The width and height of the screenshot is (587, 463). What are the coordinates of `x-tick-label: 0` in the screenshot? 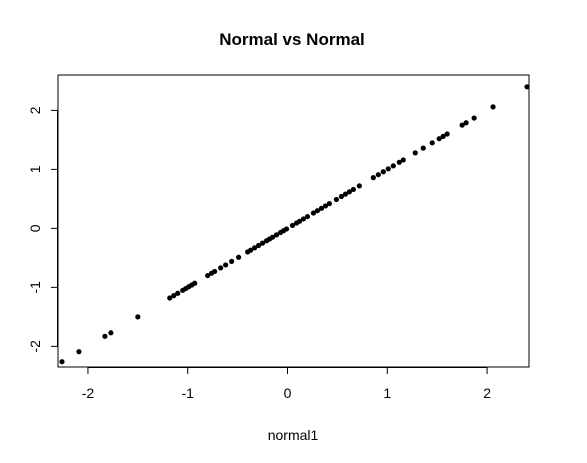 It's located at (288, 393).